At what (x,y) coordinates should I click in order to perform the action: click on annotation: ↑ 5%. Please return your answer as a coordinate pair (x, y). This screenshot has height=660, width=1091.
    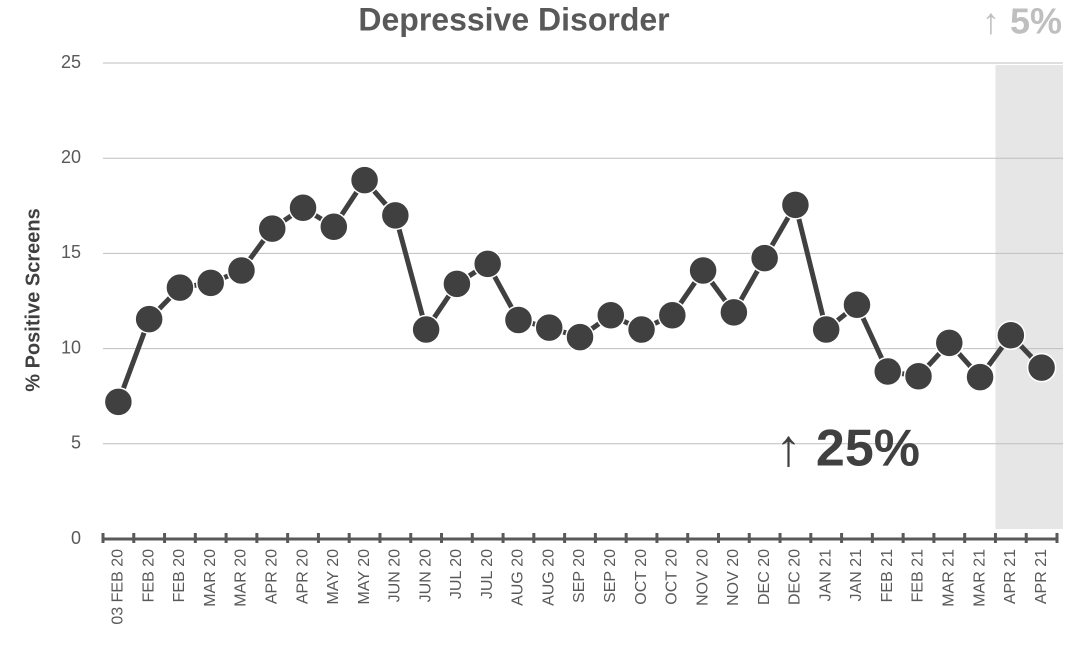
    Looking at the image, I should click on (1022, 21).